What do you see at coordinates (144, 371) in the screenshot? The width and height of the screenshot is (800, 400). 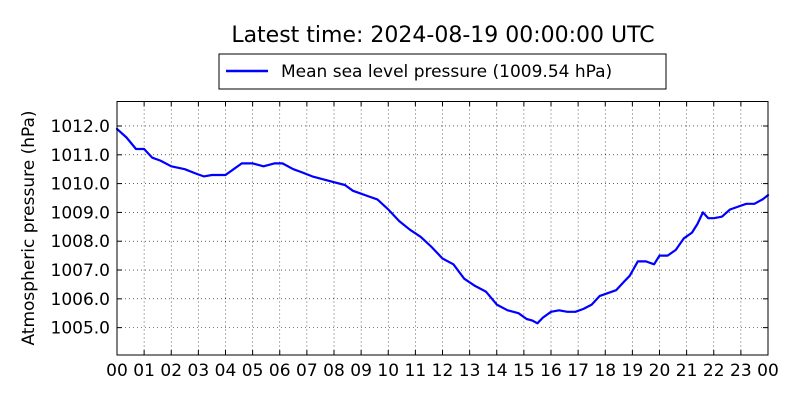 I see `x-tick-label: 01` at bounding box center [144, 371].